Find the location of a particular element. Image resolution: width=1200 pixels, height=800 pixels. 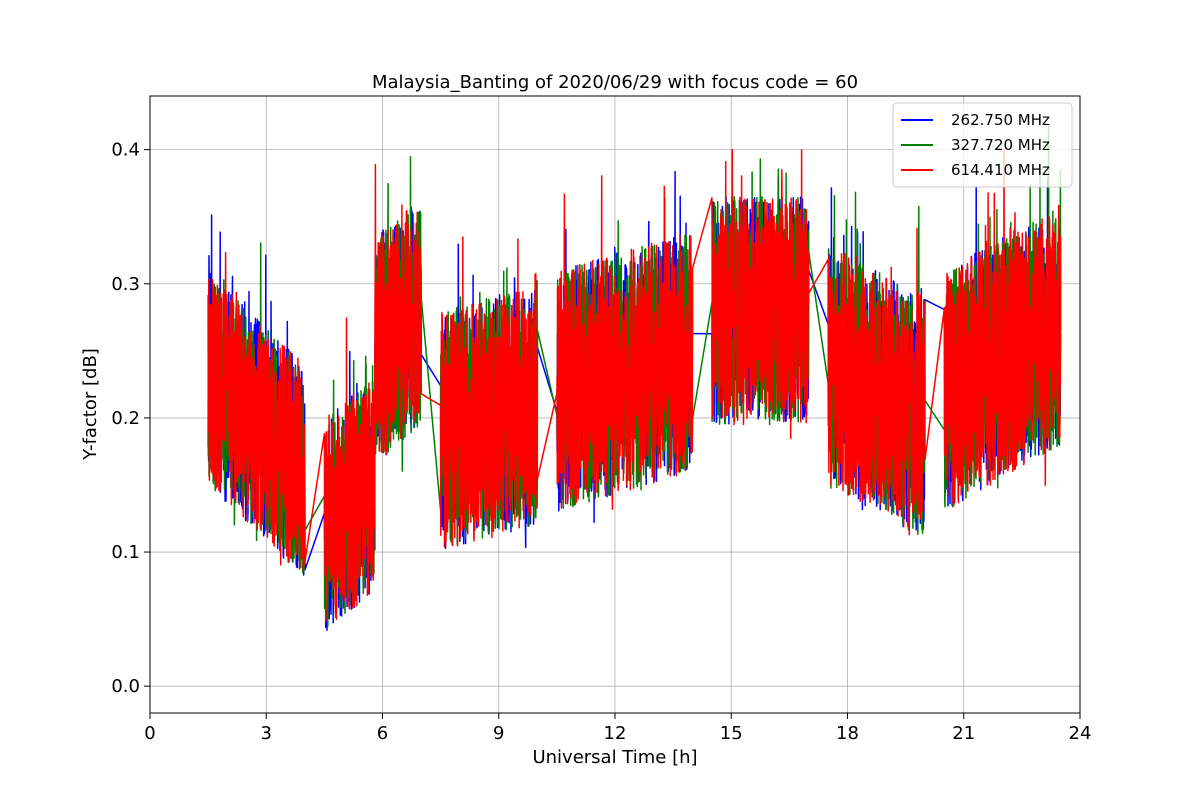

y-tick-label: 0.2 is located at coordinates (125, 418).